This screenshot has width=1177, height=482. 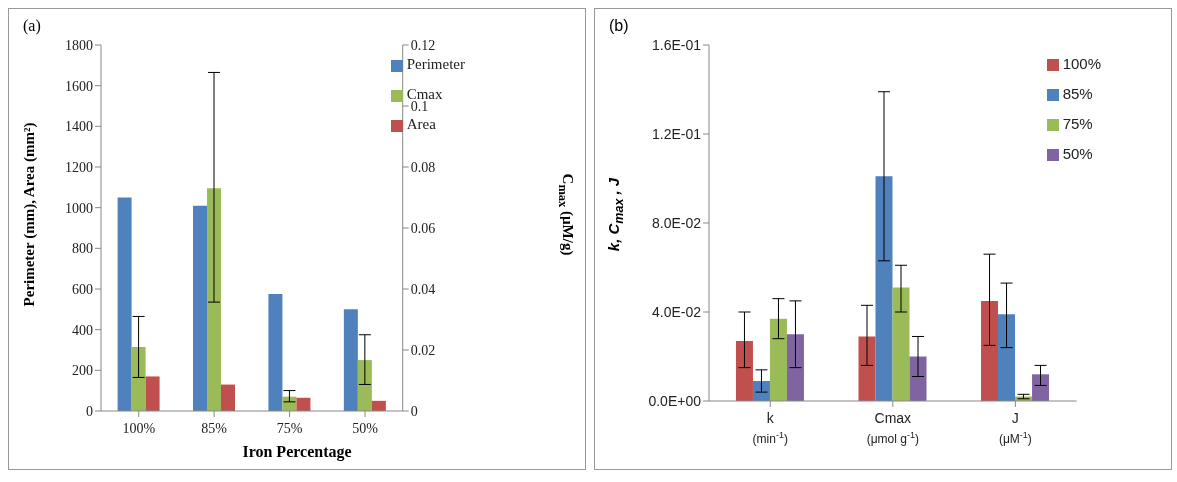 What do you see at coordinates (82, 371) in the screenshot?
I see `y-tick-label: 200` at bounding box center [82, 371].